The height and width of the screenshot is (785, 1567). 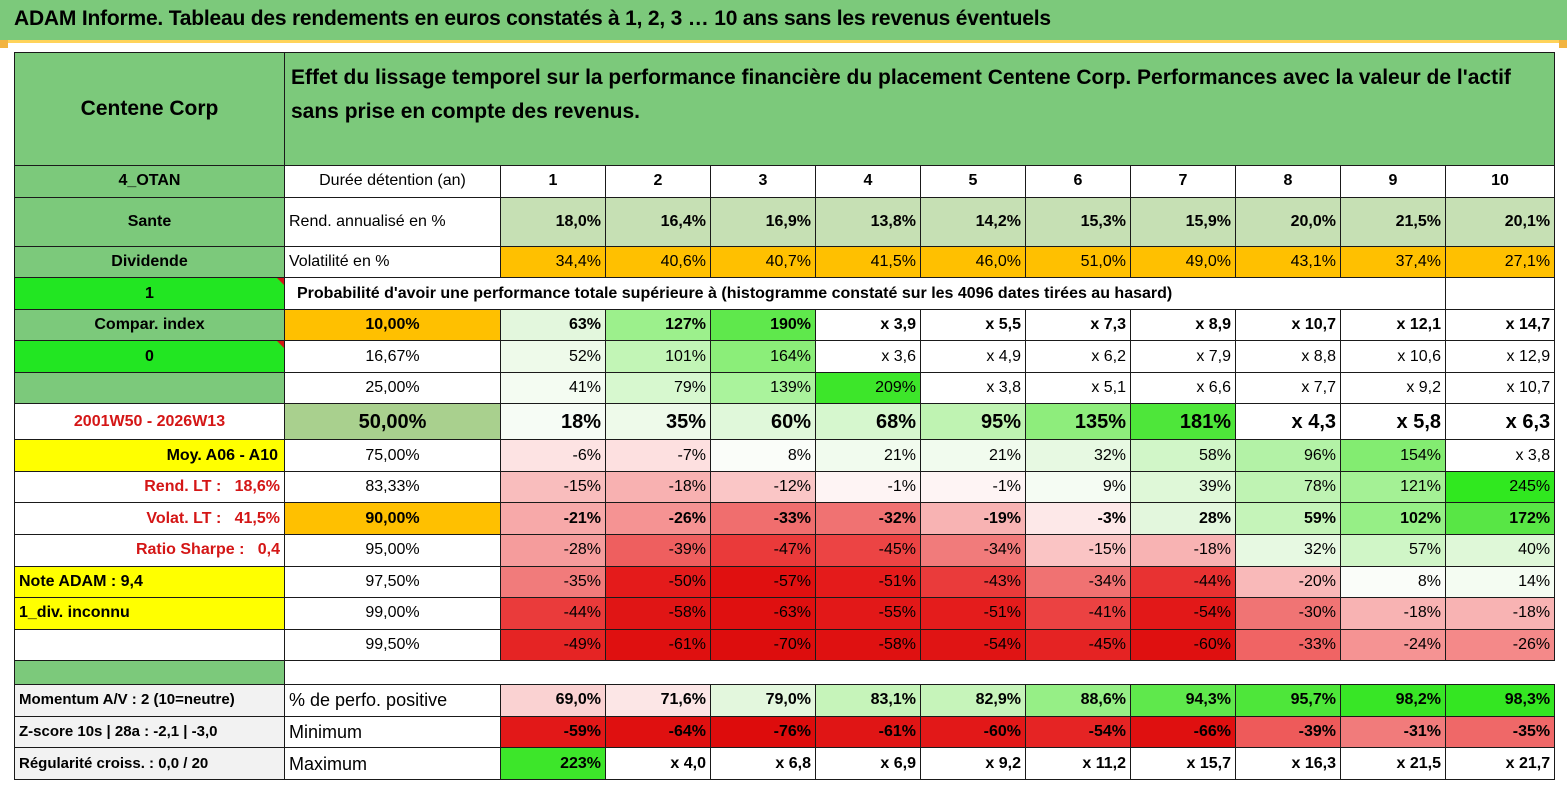 What do you see at coordinates (868, 325) in the screenshot?
I see `prob-cell: x 3,9` at bounding box center [868, 325].